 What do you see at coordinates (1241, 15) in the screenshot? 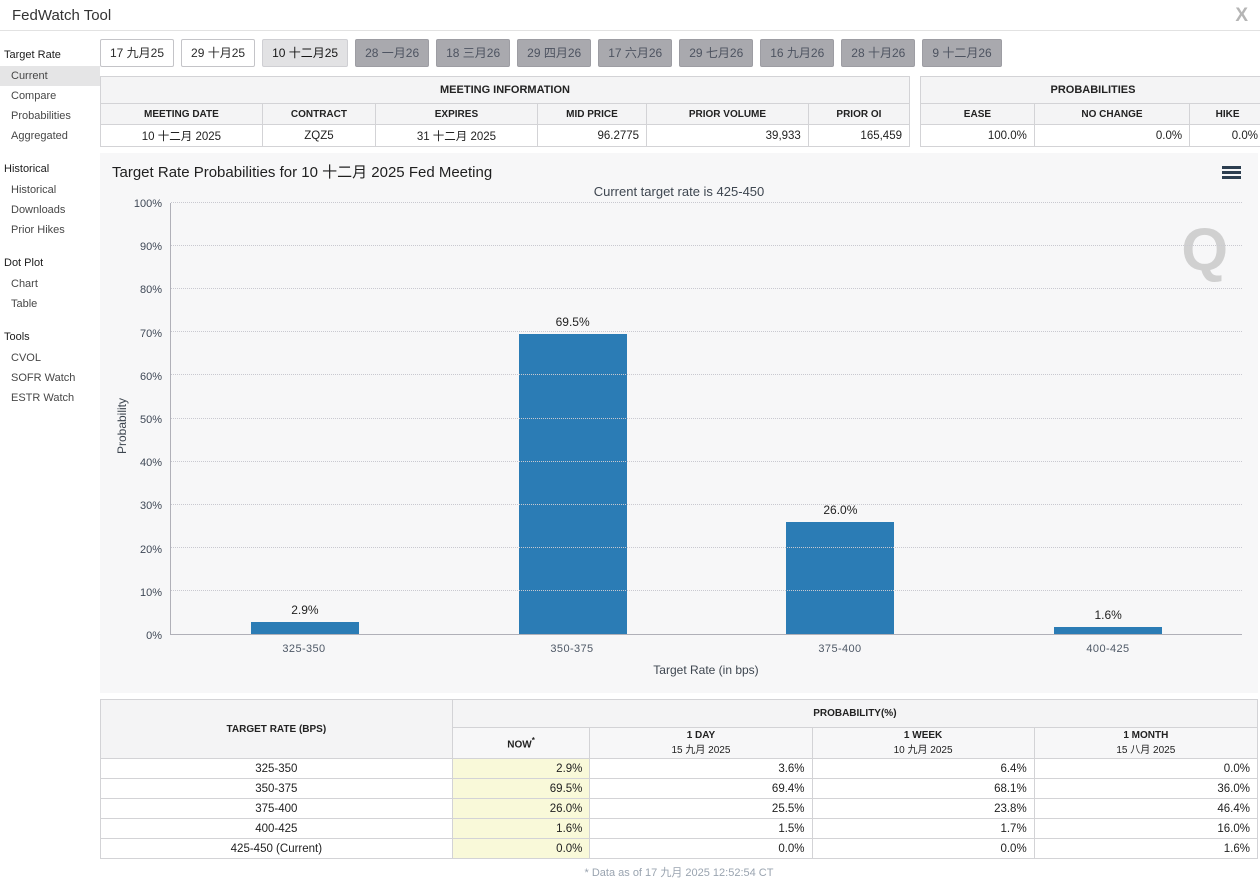
I see `close-icon: X` at bounding box center [1241, 15].